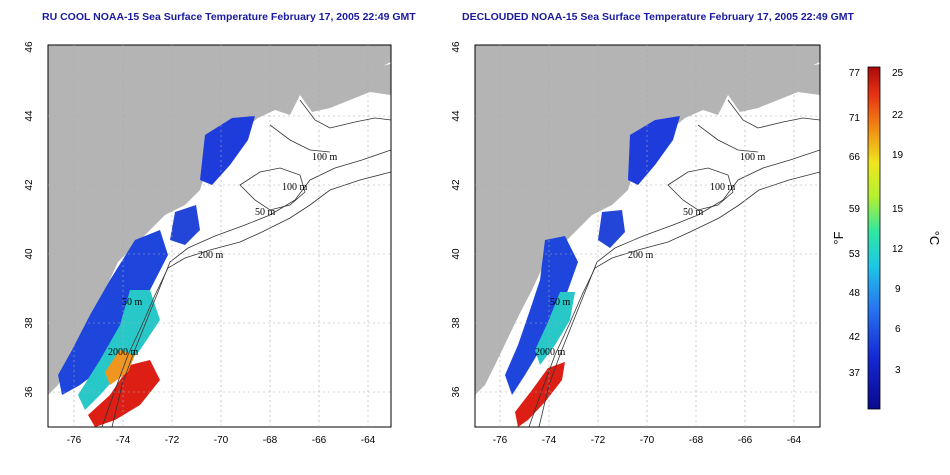  Describe the element at coordinates (898, 155) in the screenshot. I see `colorbar-c-tick: 19` at that location.